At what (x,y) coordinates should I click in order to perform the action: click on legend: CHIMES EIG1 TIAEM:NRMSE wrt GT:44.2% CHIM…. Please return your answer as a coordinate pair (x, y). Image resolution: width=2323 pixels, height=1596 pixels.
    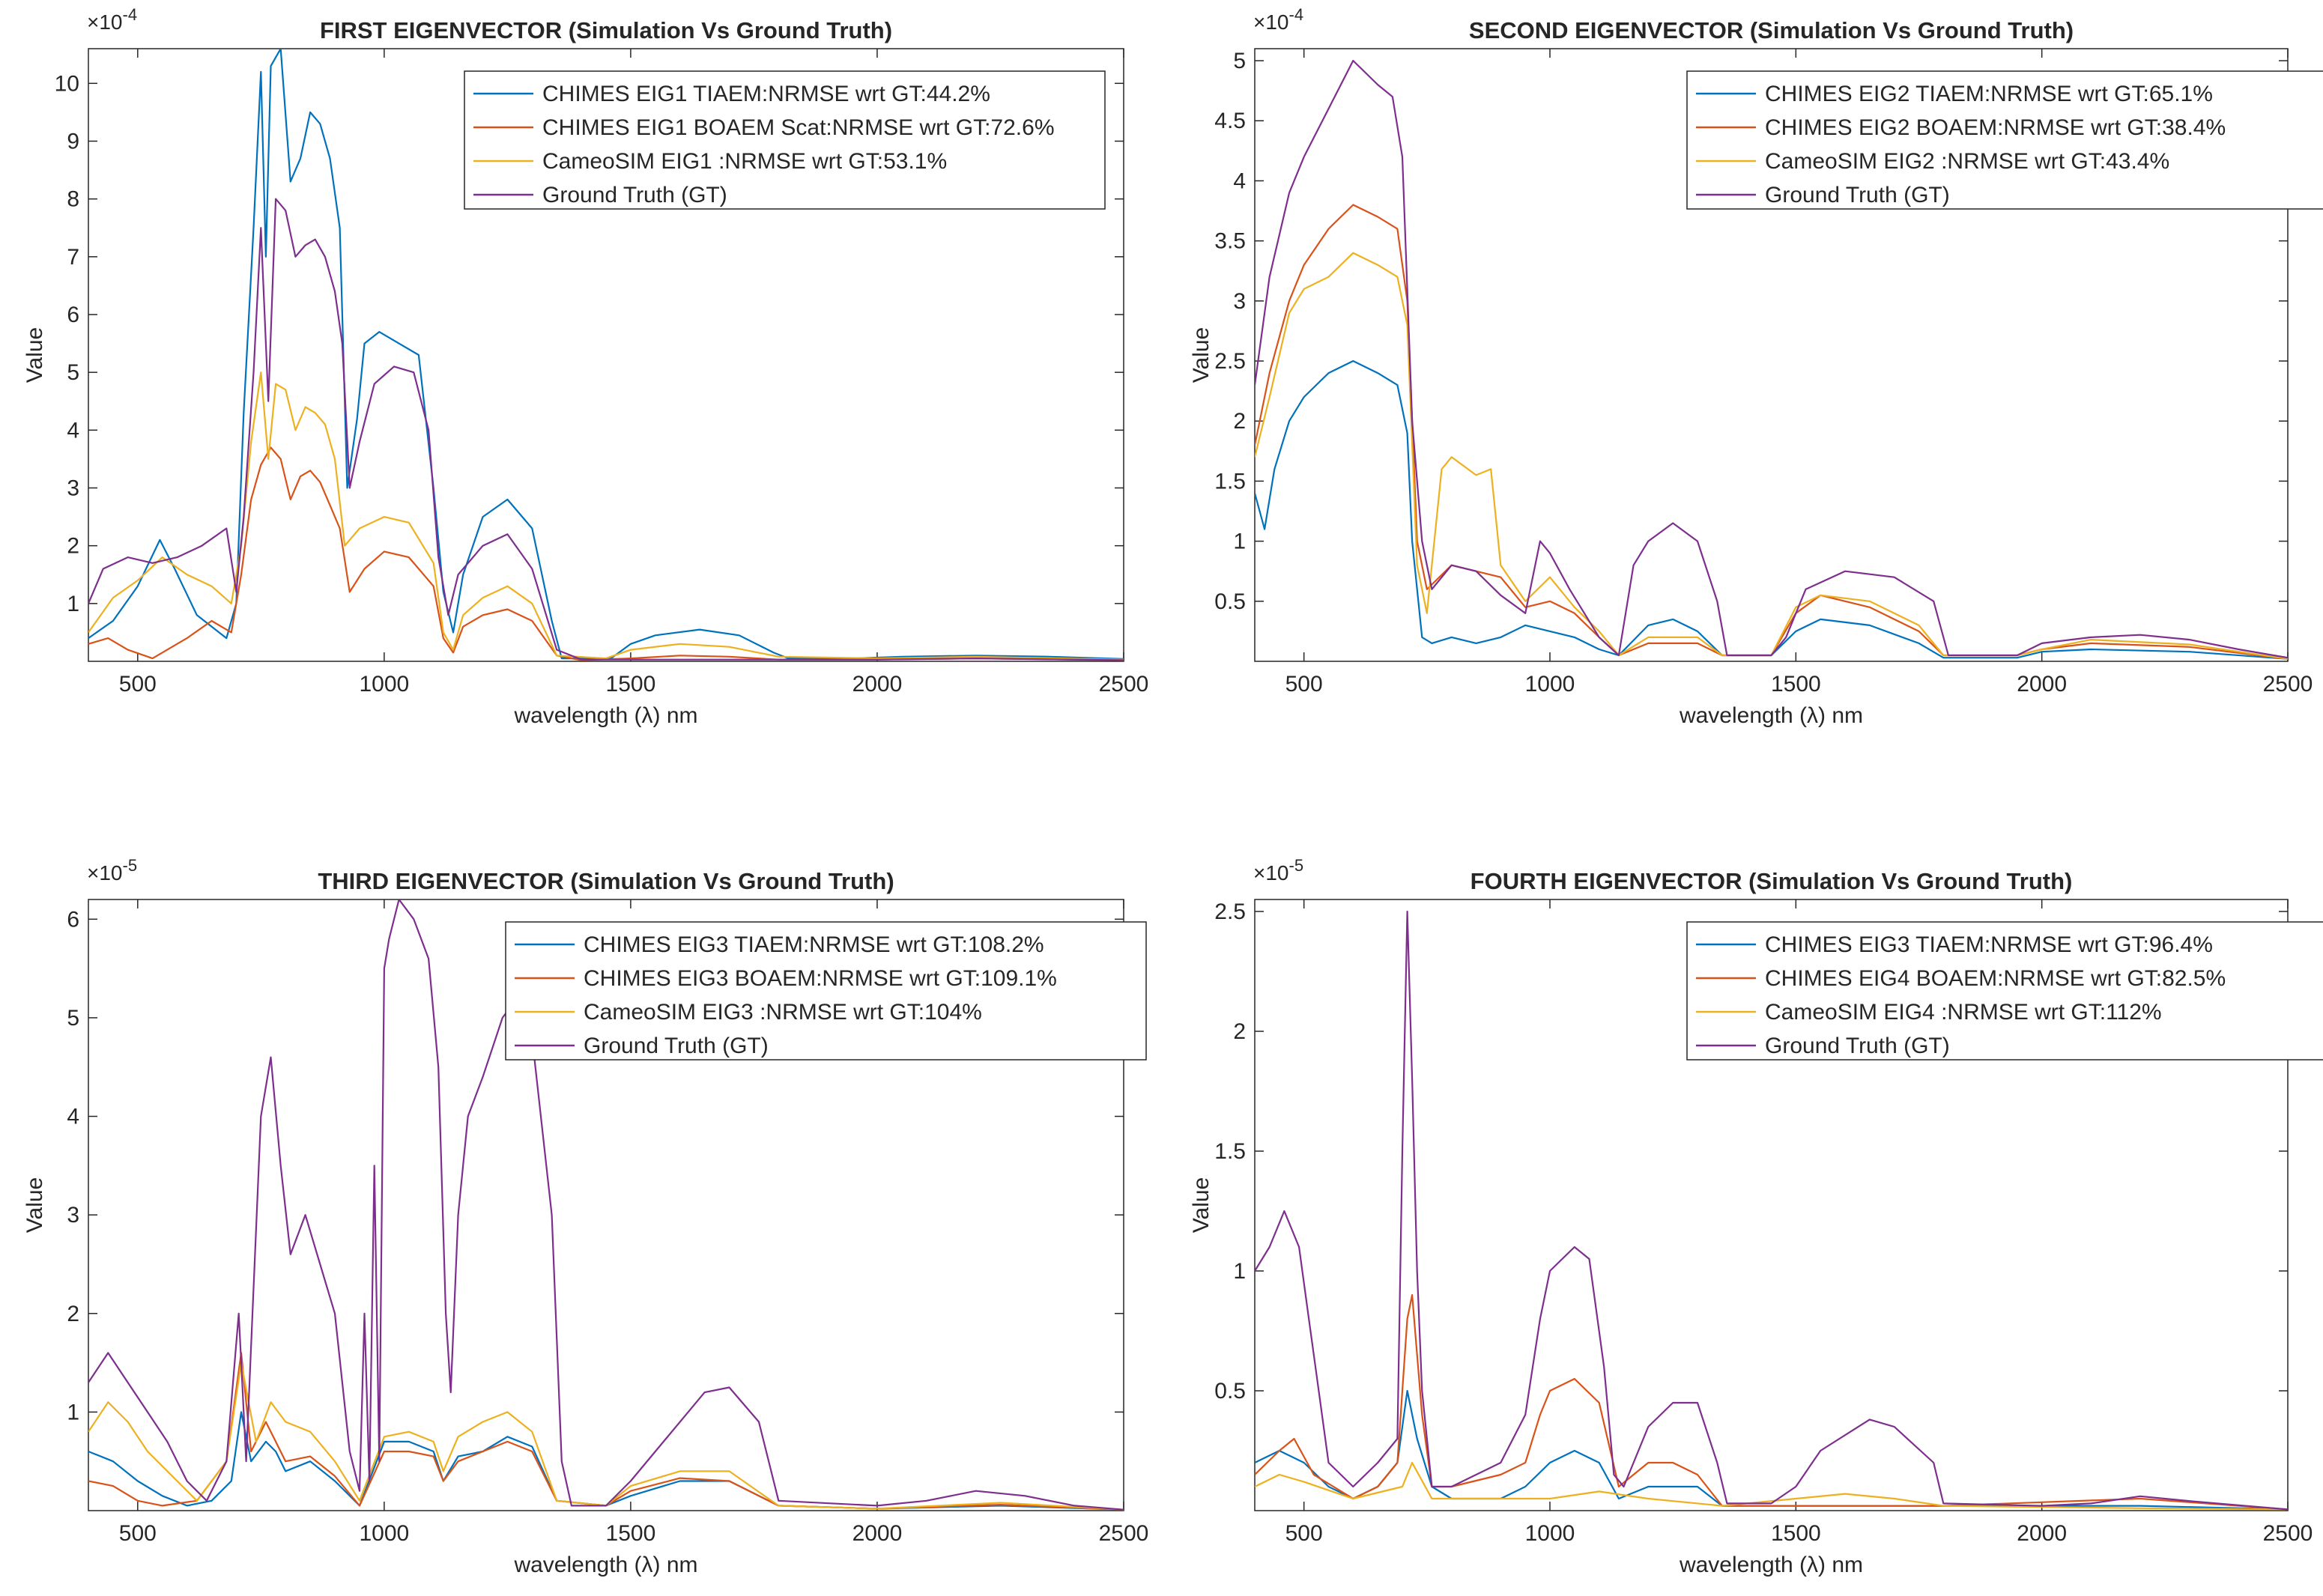
    Looking at the image, I should click on (785, 140).